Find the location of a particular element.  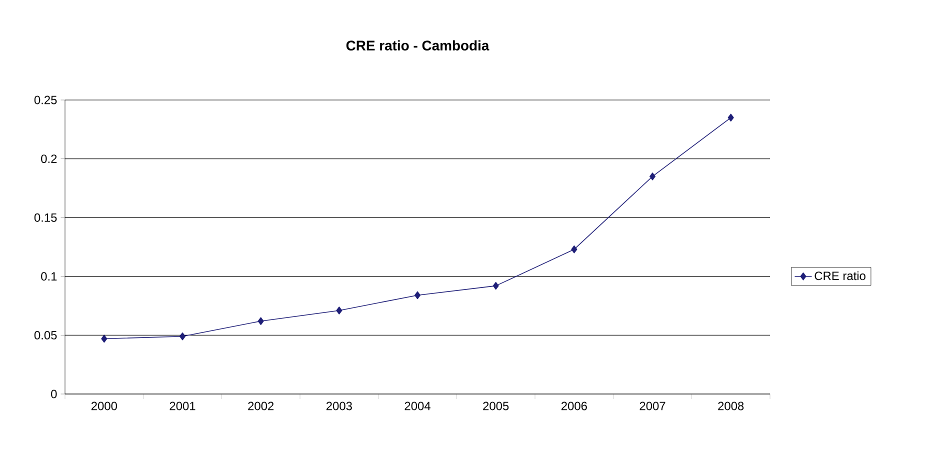

x-tick-label: 2004 is located at coordinates (417, 406).